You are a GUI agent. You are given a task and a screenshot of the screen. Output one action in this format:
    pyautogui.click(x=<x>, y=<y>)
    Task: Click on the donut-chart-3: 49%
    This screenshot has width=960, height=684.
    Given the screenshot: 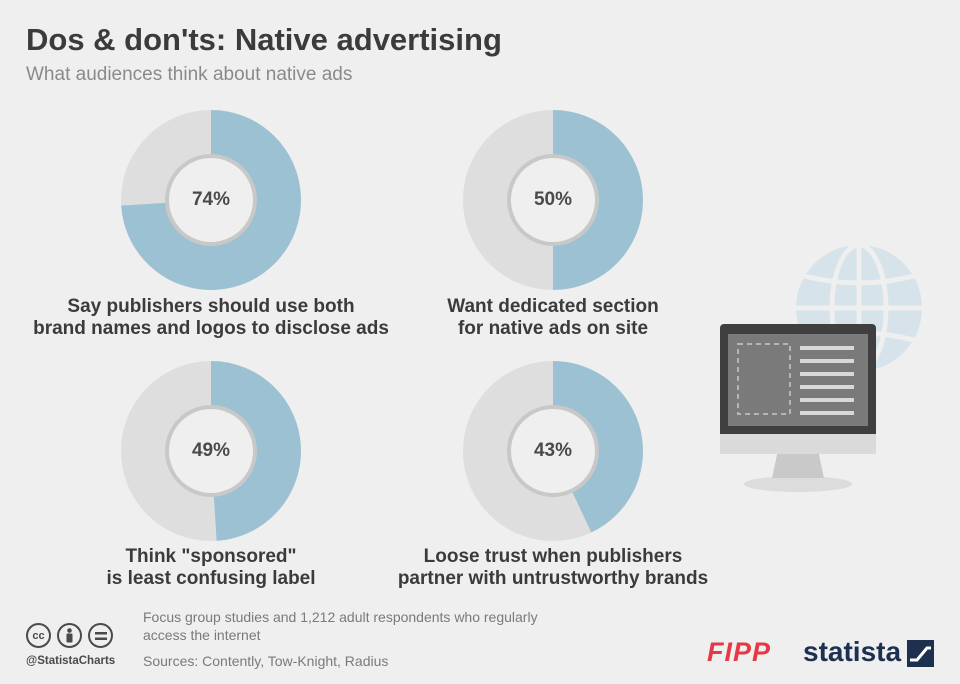 What is the action you would take?
    pyautogui.click(x=211, y=451)
    